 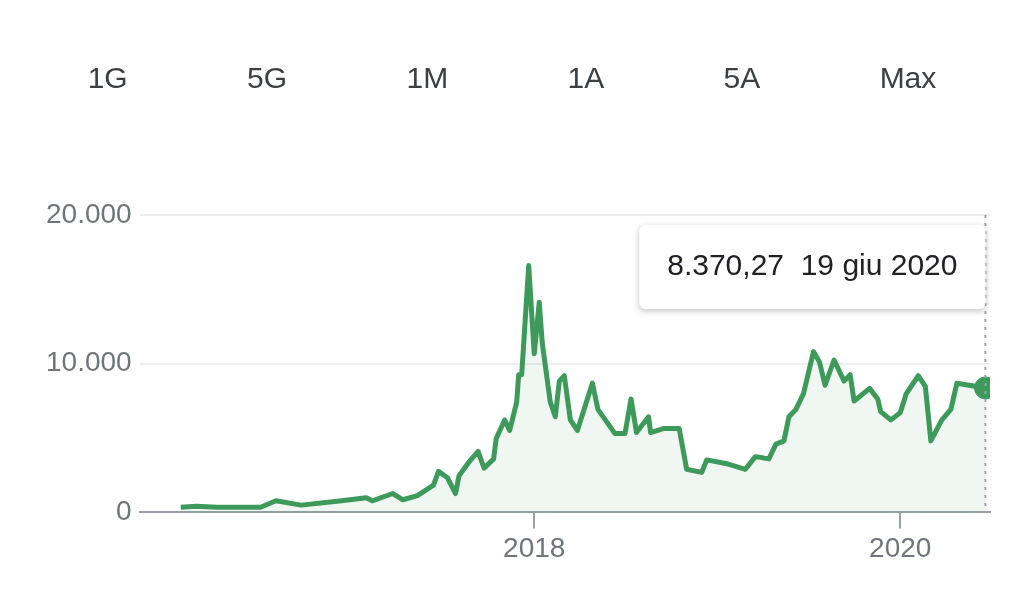 What do you see at coordinates (534, 547) in the screenshot?
I see `x-tick-label: 2018` at bounding box center [534, 547].